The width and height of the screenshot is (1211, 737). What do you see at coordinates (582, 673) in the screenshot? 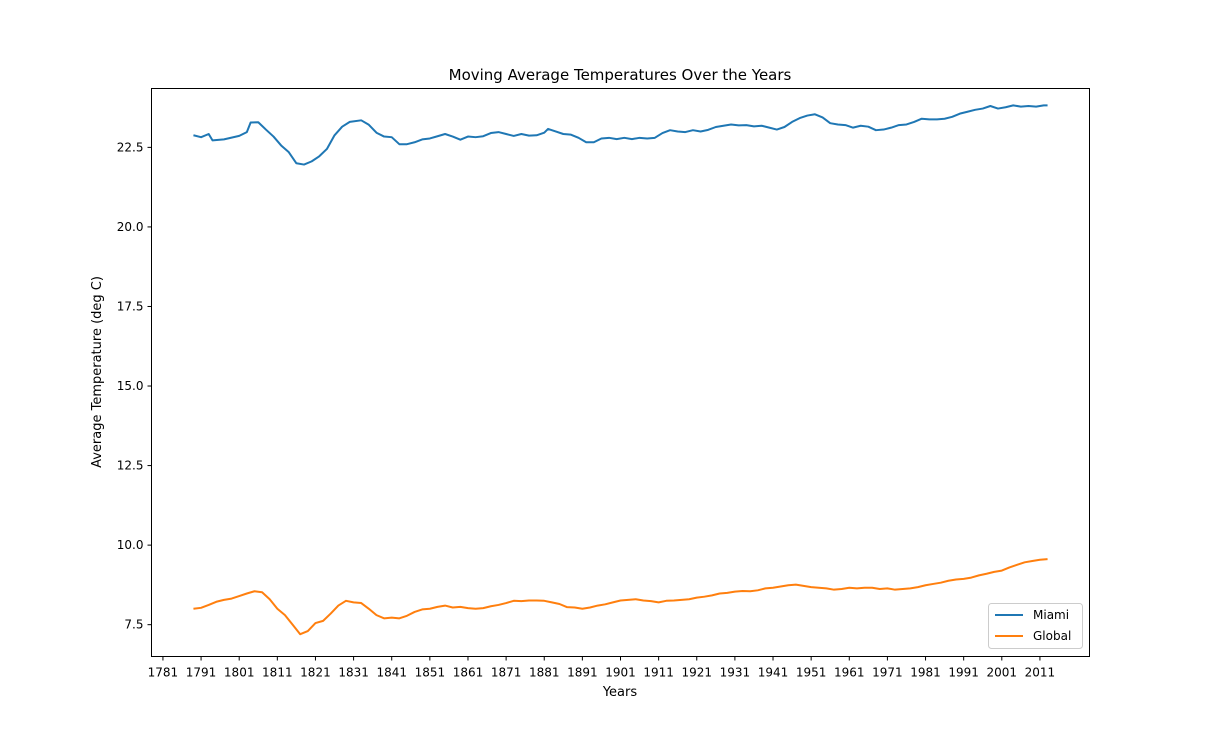
I see `x-tick-label: 1891` at bounding box center [582, 673].